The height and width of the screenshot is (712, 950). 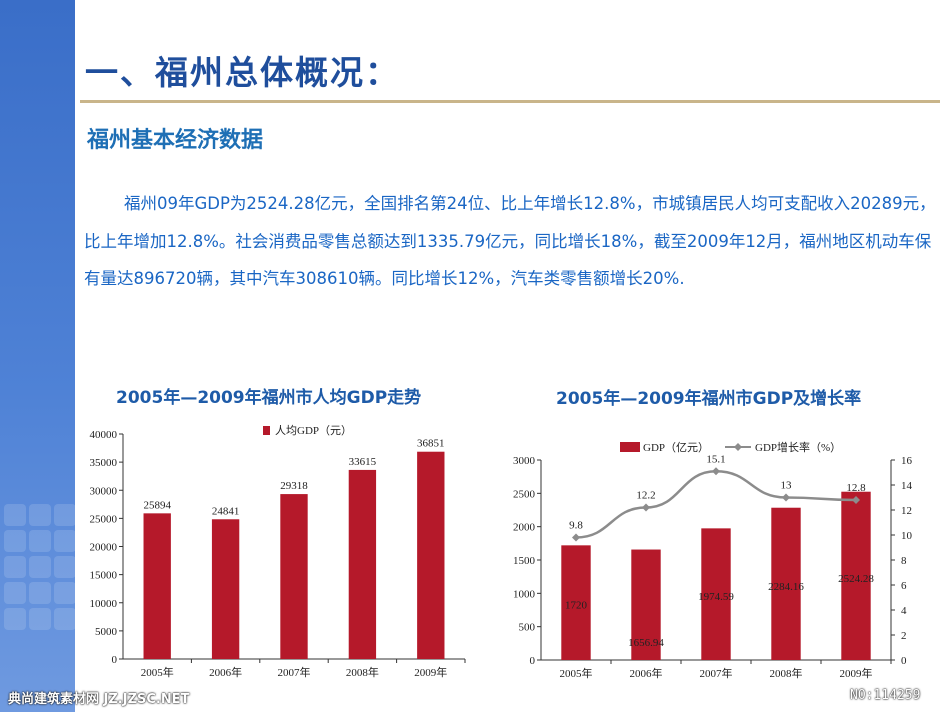 I want to click on y-tick-label: 40000, so click(x=104, y=435).